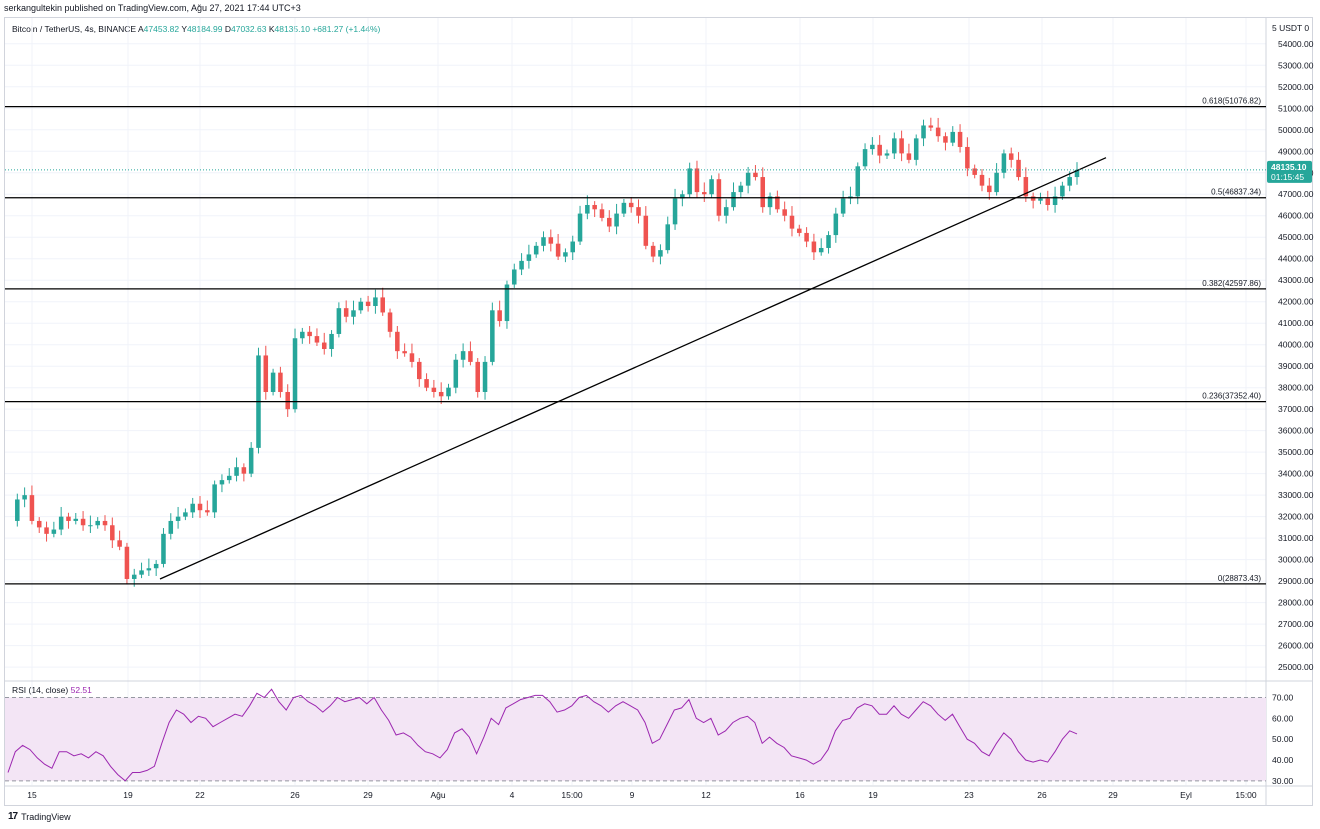  What do you see at coordinates (1231, 101) in the screenshot?
I see `fib-level-label: 0.618(51076.82)` at bounding box center [1231, 101].